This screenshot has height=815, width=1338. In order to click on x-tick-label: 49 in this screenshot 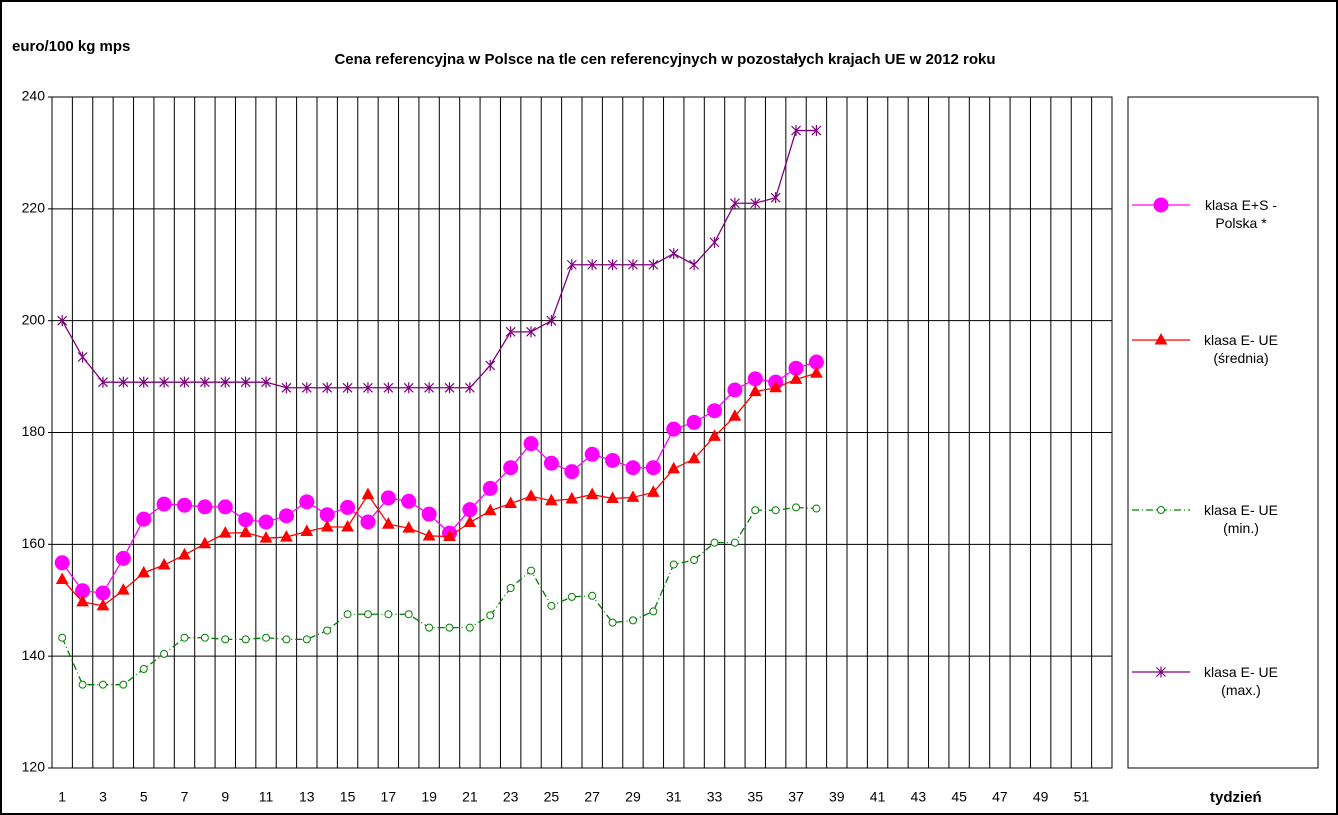, I will do `click(1041, 797)`.